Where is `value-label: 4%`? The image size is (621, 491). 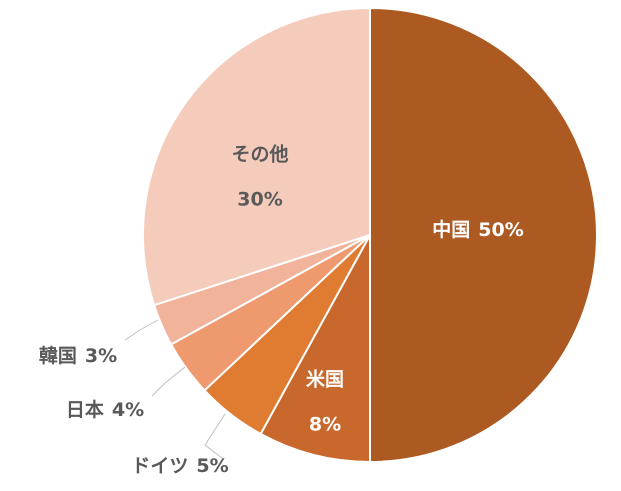
value-label: 4% is located at coordinates (128, 410).